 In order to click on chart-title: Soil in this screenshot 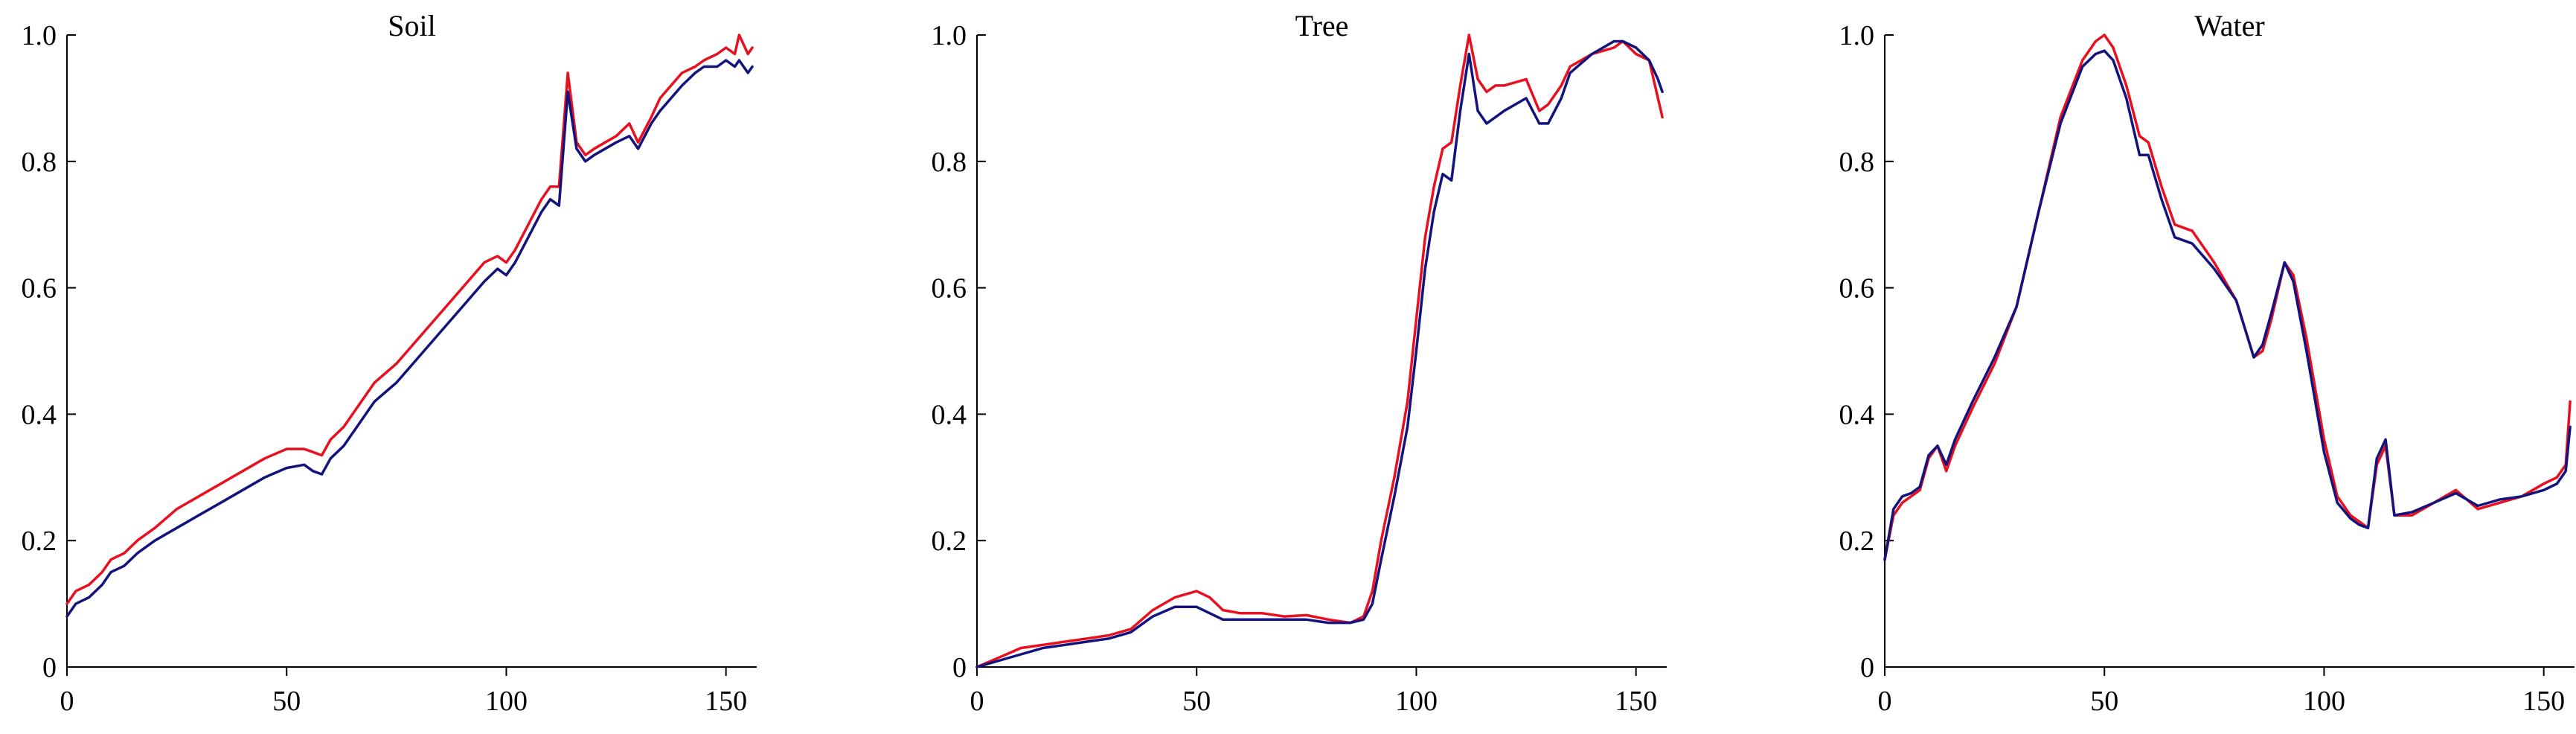, I will do `click(411, 25)`.